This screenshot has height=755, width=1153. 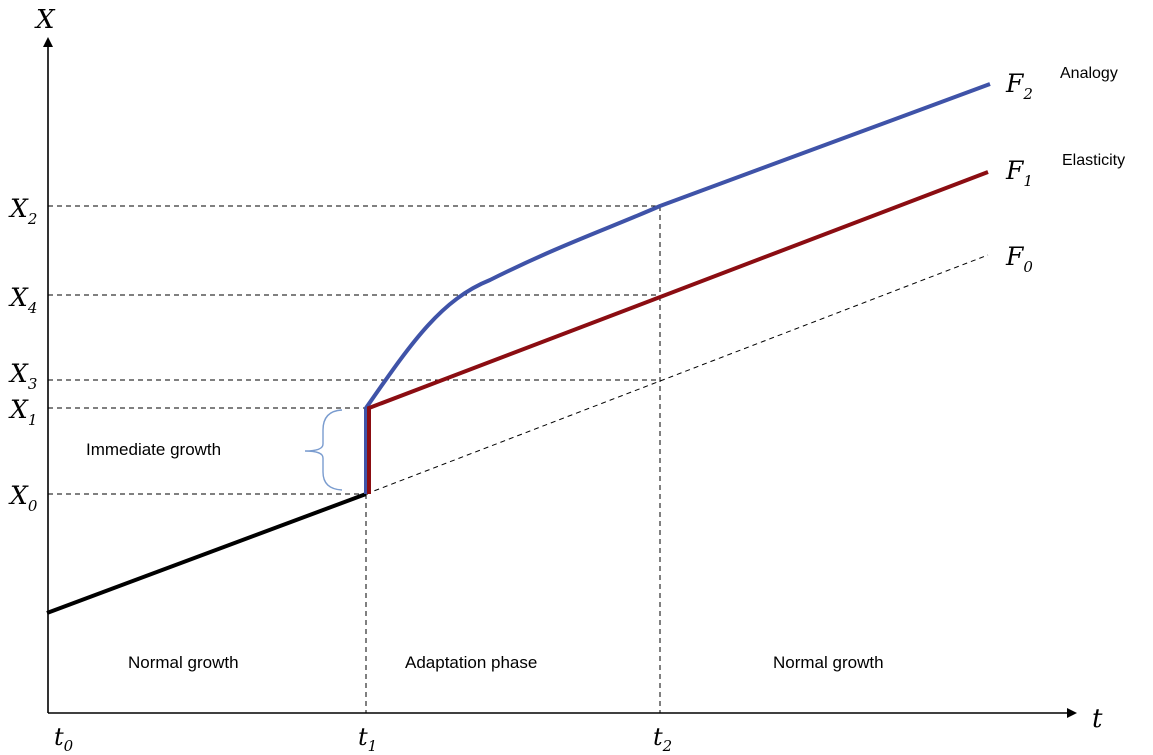 I want to click on y-tick-x4: X4, so click(x=22, y=300).